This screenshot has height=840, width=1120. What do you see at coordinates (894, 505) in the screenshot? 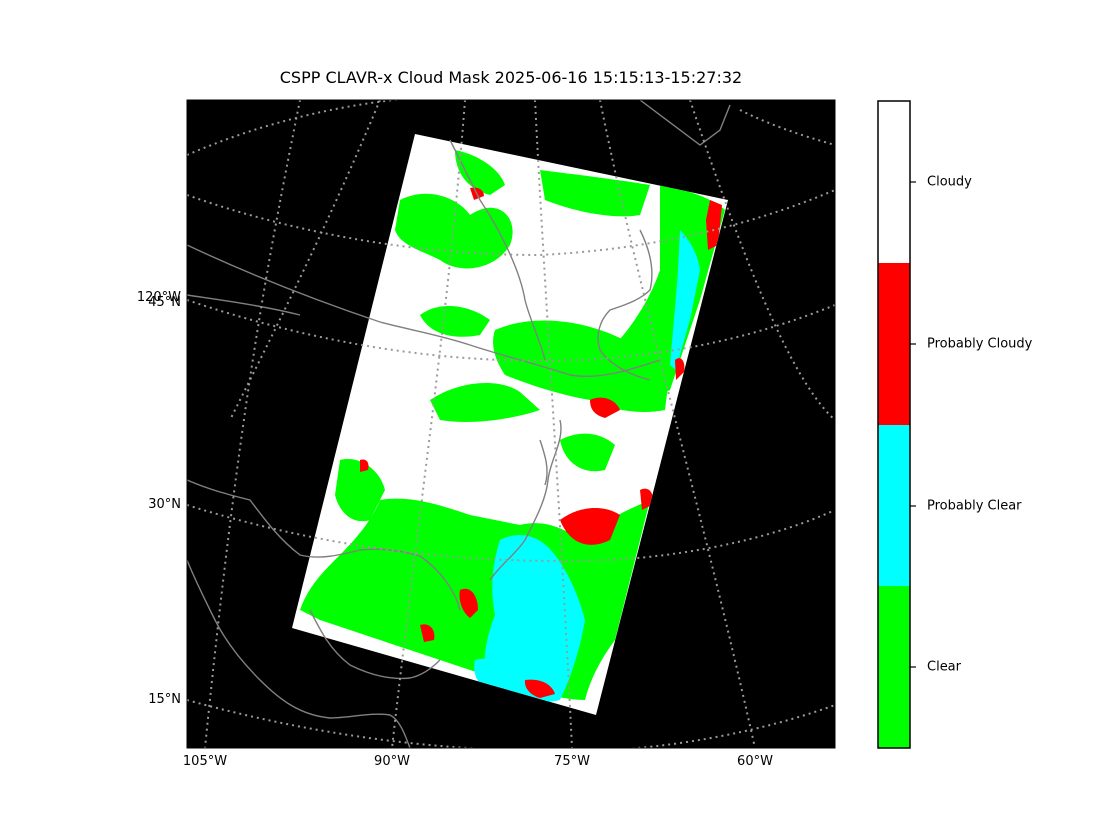
I see `colorbar-segment-probably-clear` at bounding box center [894, 505].